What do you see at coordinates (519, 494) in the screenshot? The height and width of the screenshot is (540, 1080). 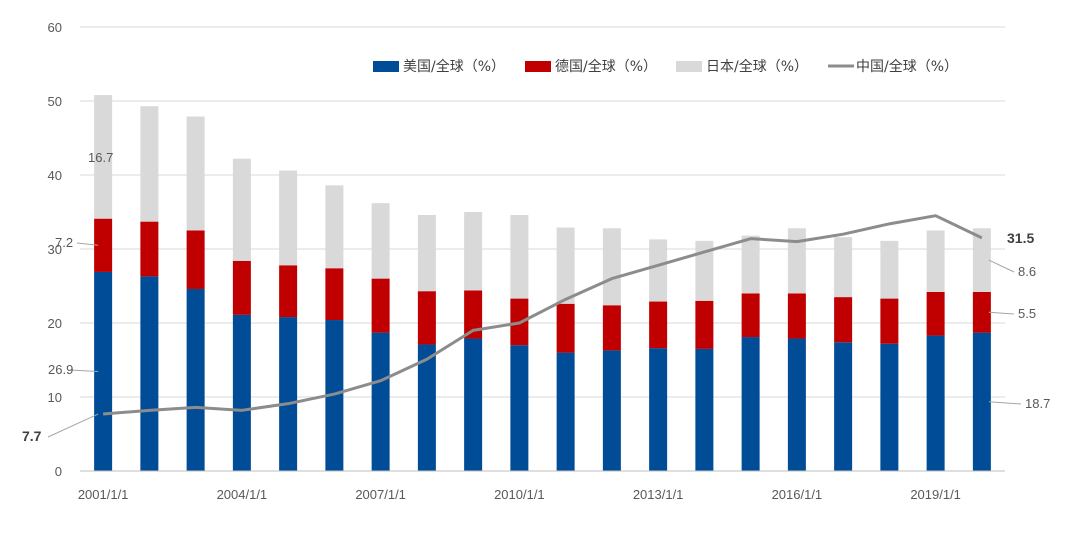 I see `x-tick-label: 2010/1/1` at bounding box center [519, 494].